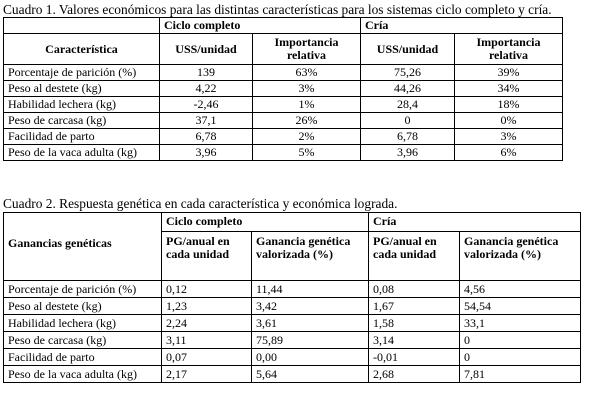 This screenshot has height=408, width=590. What do you see at coordinates (206, 374) in the screenshot?
I see `table-cell: 2,17` at bounding box center [206, 374].